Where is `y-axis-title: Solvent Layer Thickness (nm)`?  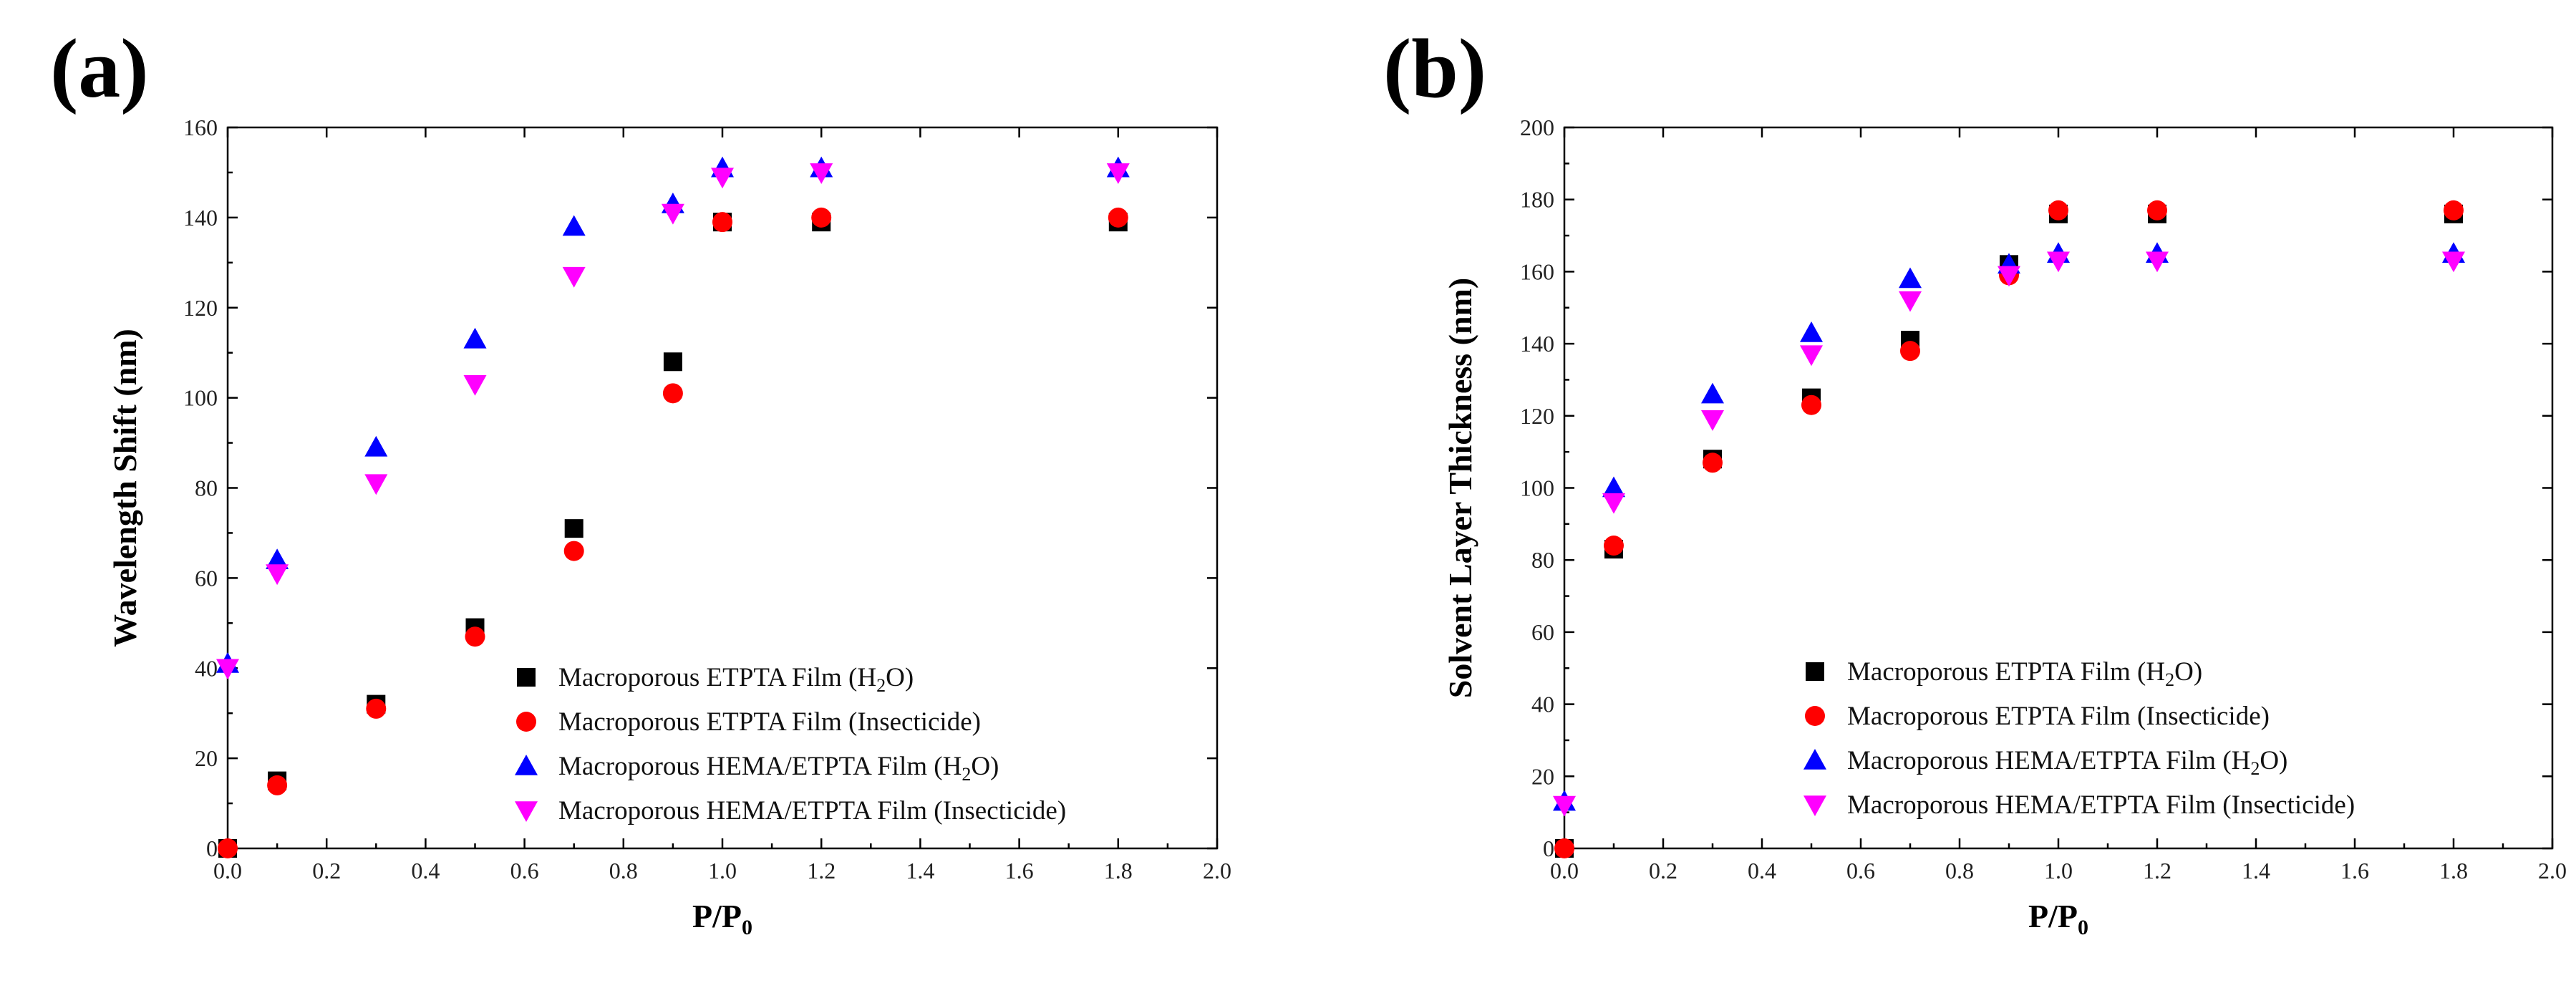 y-axis-title: Solvent Layer Thickness (nm) is located at coordinates (1460, 488).